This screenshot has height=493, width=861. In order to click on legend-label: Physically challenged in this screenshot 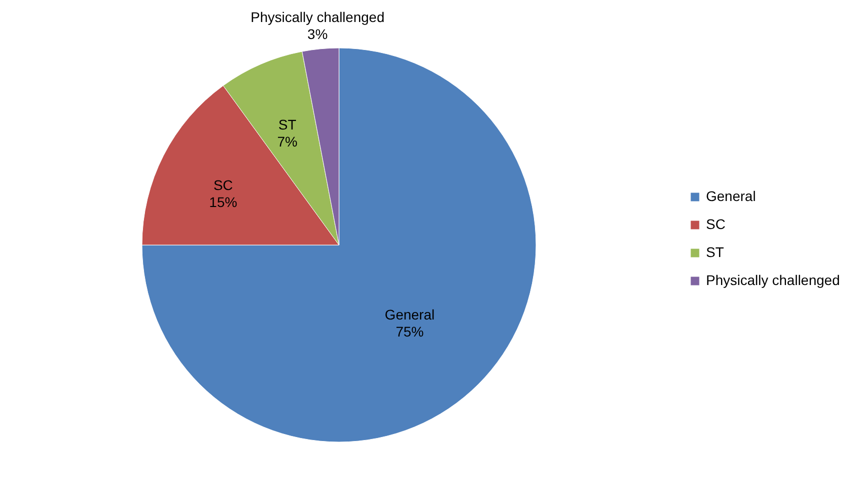, I will do `click(773, 280)`.